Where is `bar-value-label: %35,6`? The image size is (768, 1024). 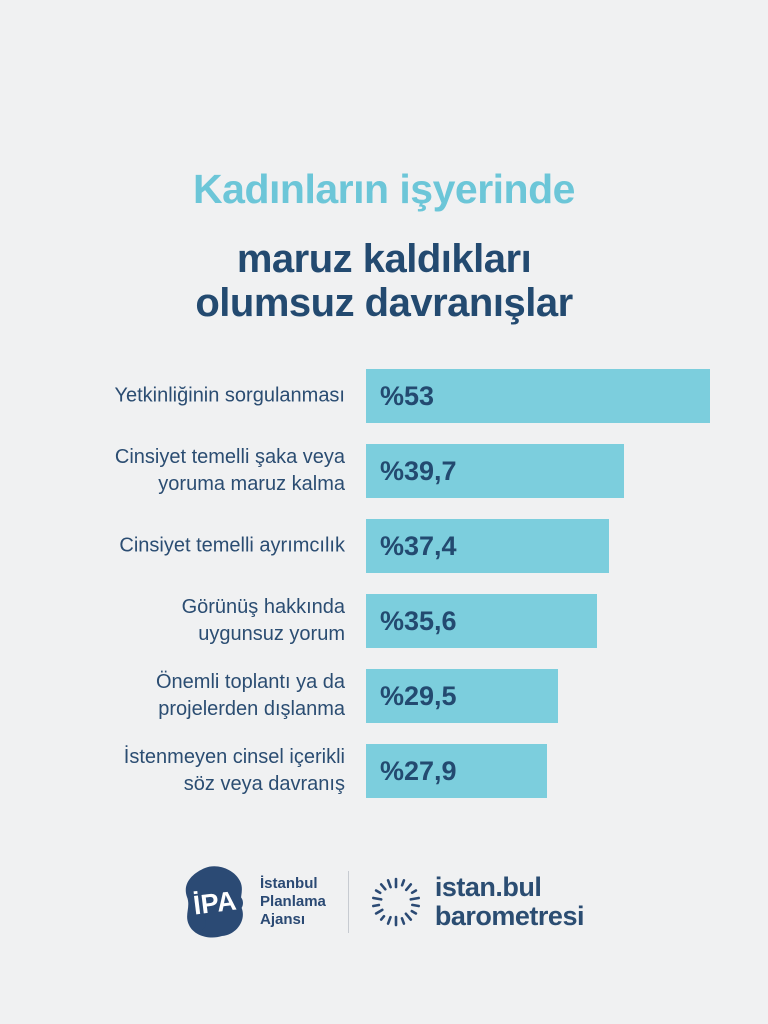
bar-value-label: %35,6 is located at coordinates (418, 620).